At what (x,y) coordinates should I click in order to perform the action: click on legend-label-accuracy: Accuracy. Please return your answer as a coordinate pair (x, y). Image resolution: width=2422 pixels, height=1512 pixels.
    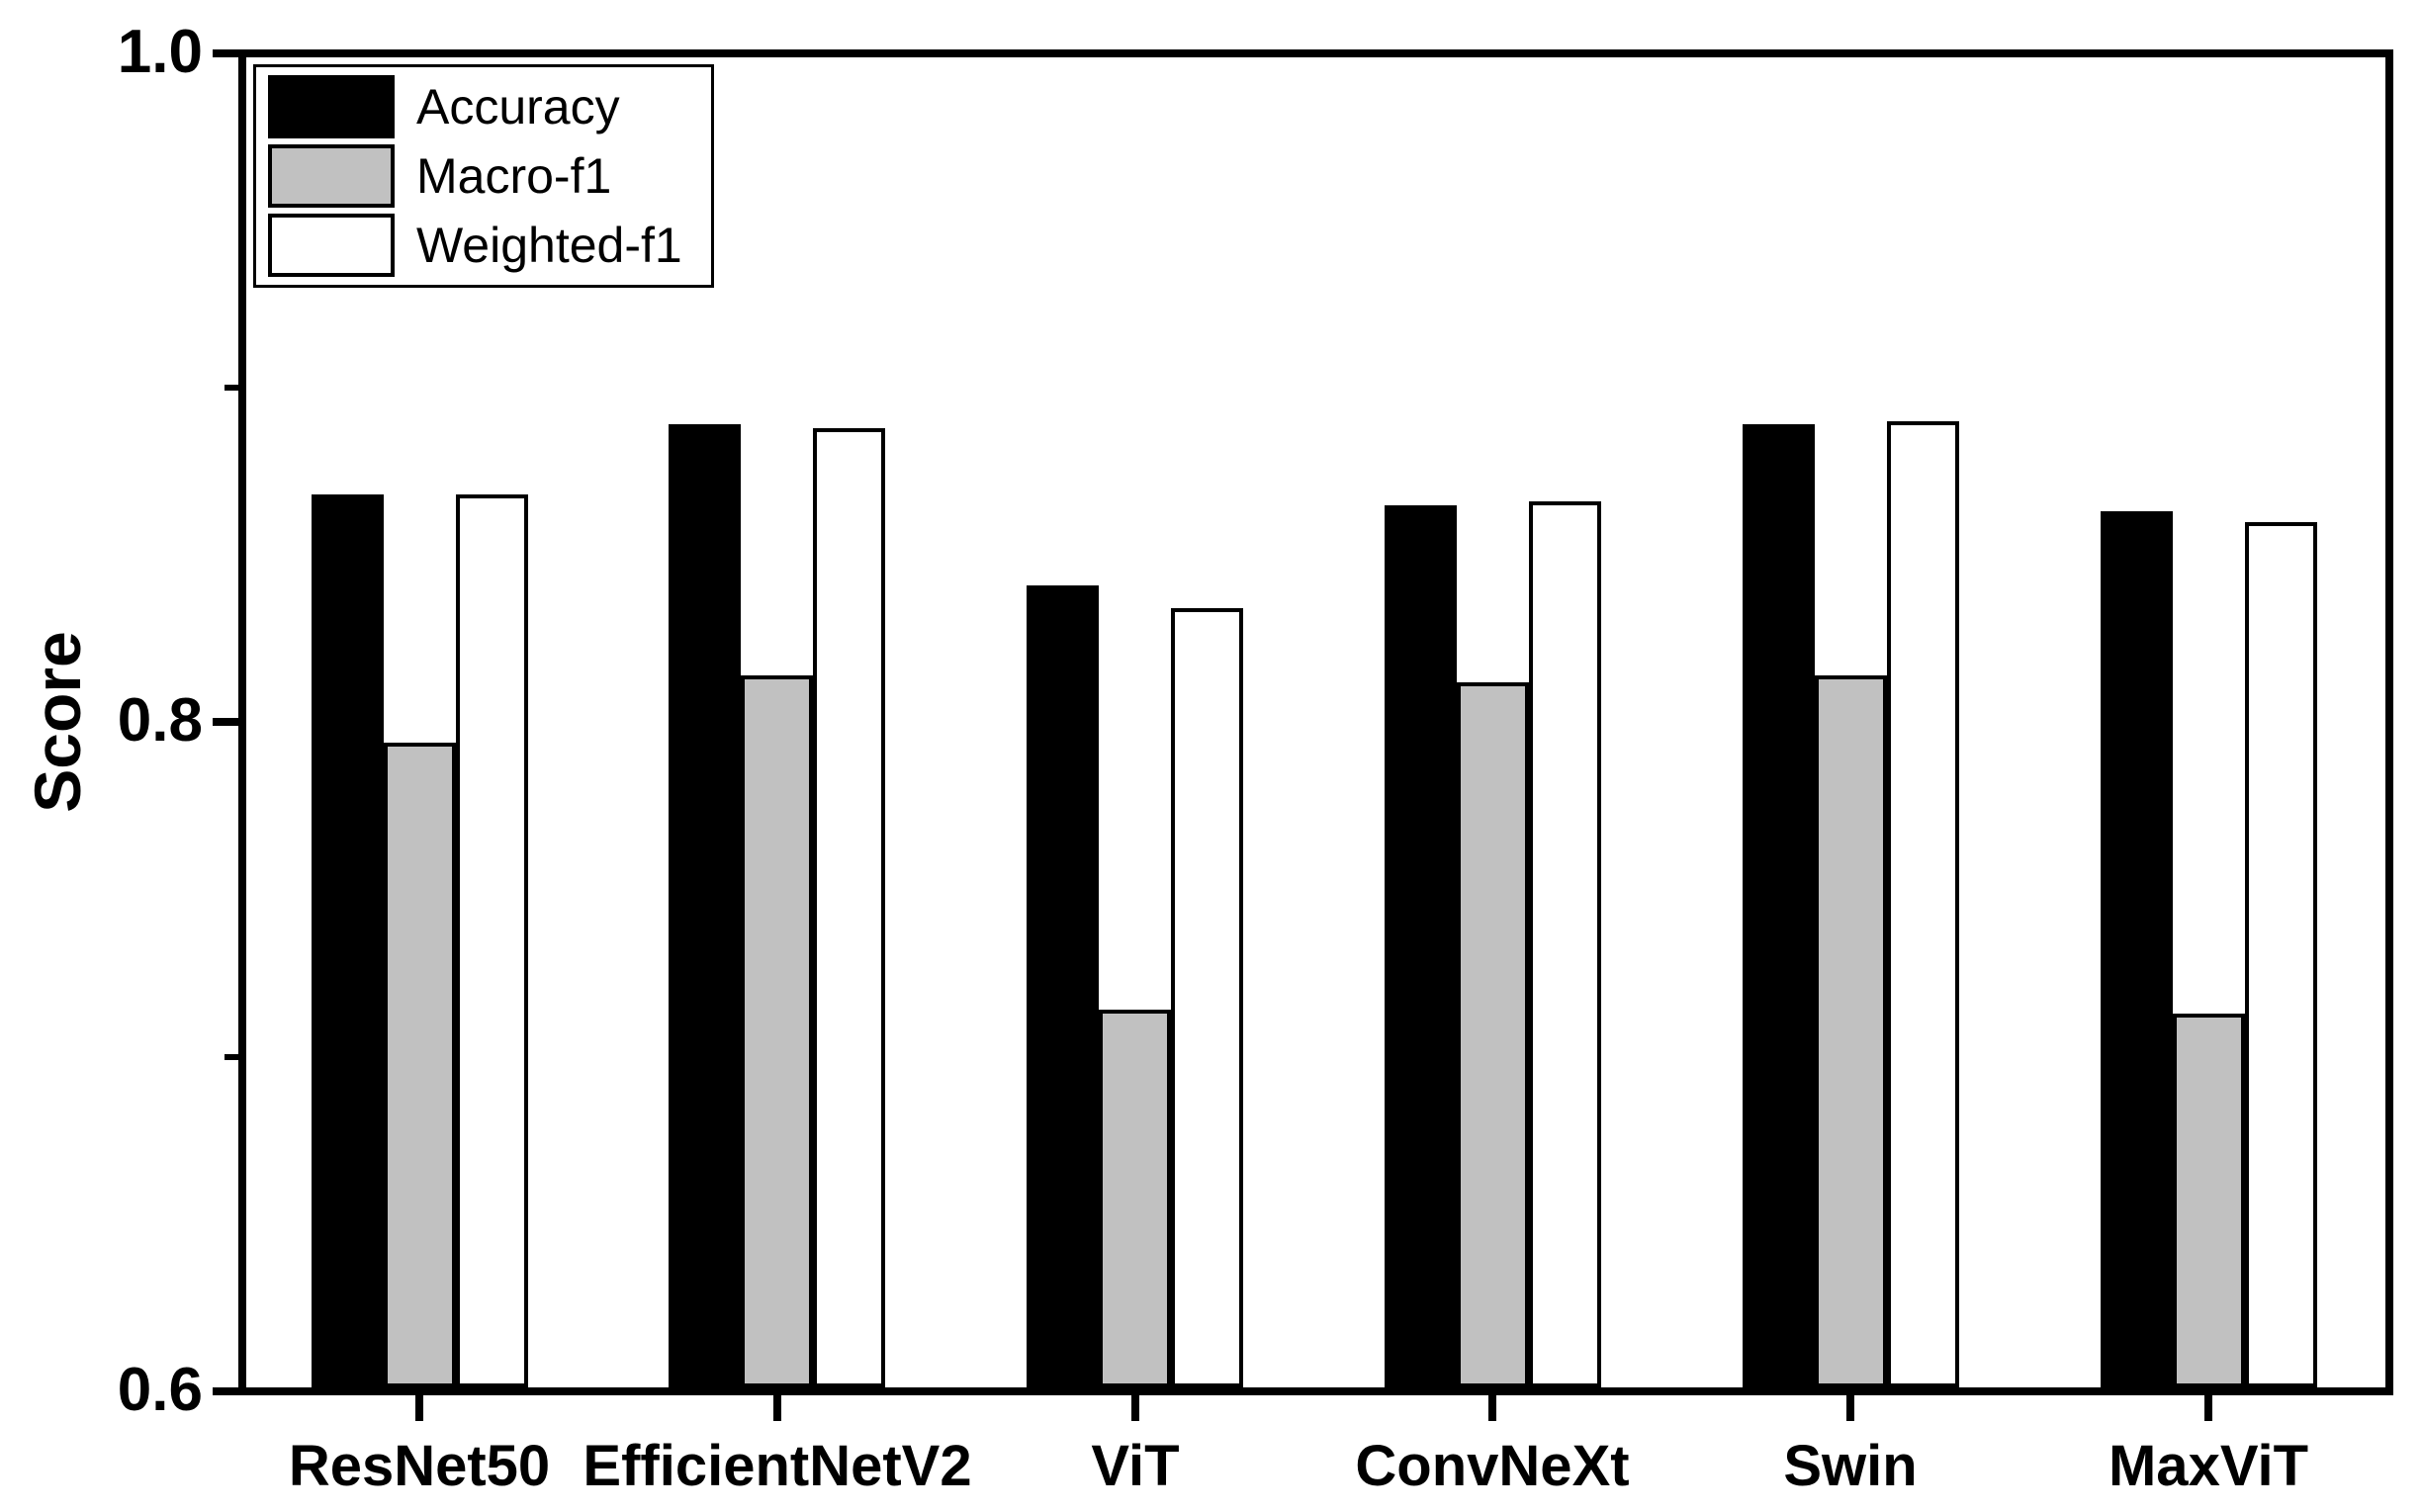
    Looking at the image, I should click on (518, 106).